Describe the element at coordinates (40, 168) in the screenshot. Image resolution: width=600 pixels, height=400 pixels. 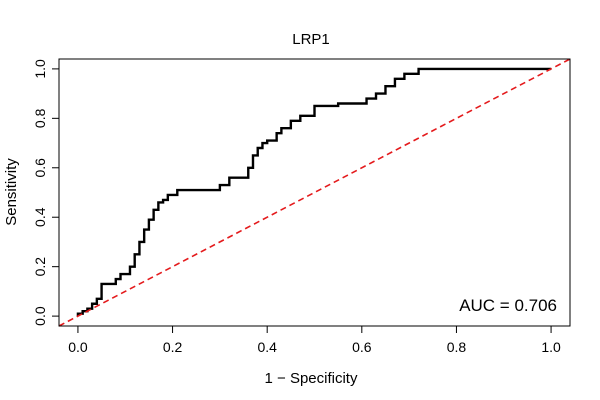
I see `y-tick-label: 0.6` at that location.